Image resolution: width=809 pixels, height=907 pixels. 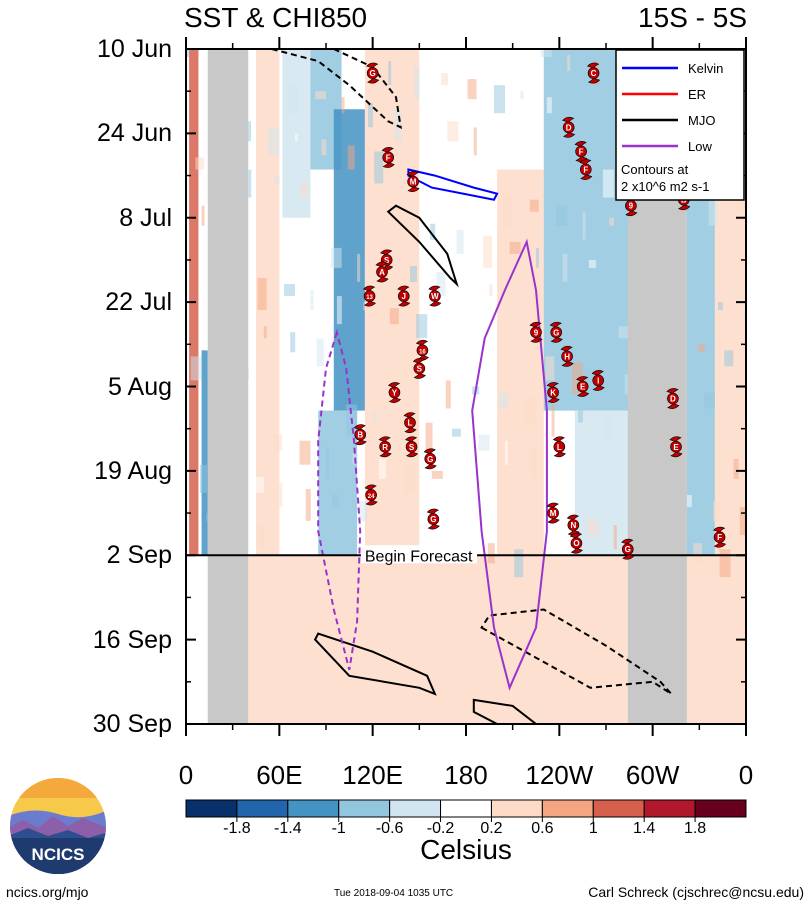 I want to click on storm-label: 24, so click(x=371, y=497).